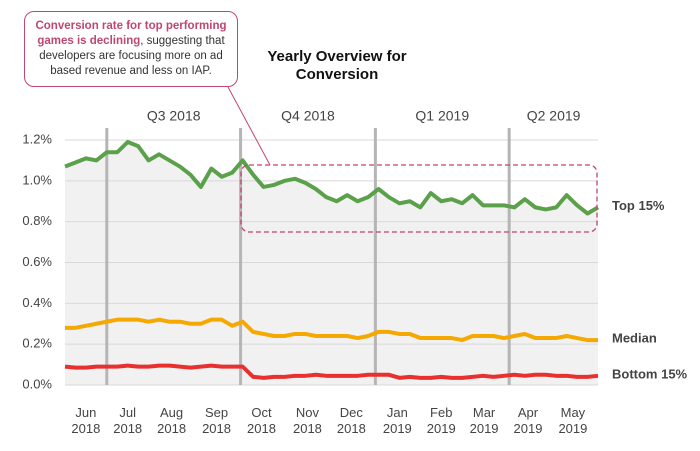  What do you see at coordinates (528, 420) in the screenshot?
I see `x-tick-label: Apr 2019` at bounding box center [528, 420].